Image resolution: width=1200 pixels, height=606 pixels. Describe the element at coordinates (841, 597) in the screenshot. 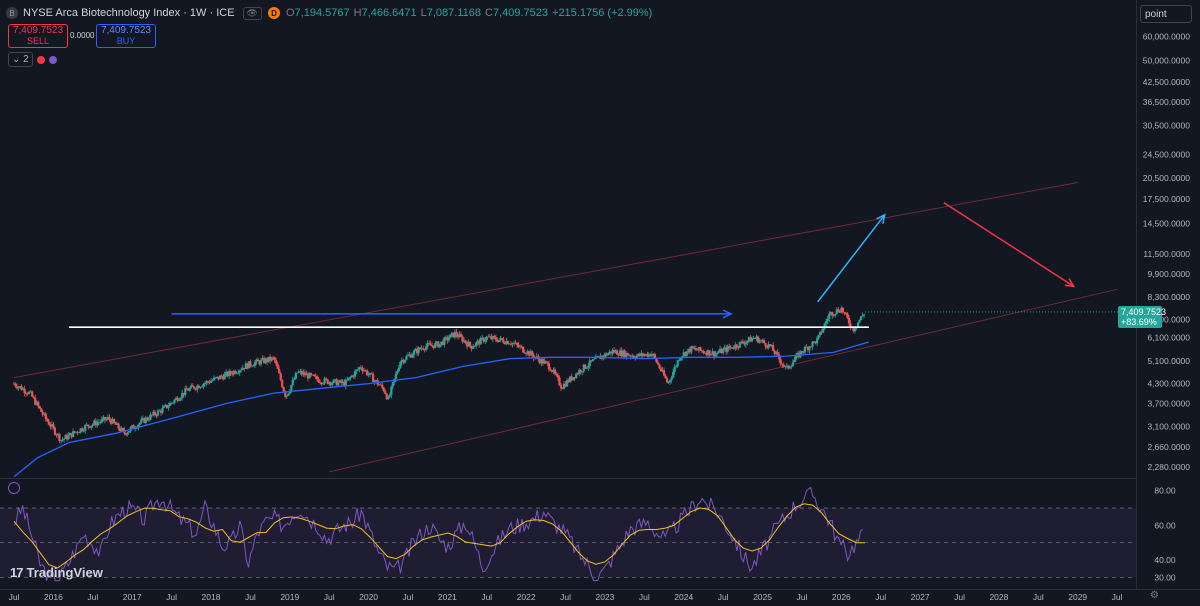

I see `x-tick-label: 2026` at that location.